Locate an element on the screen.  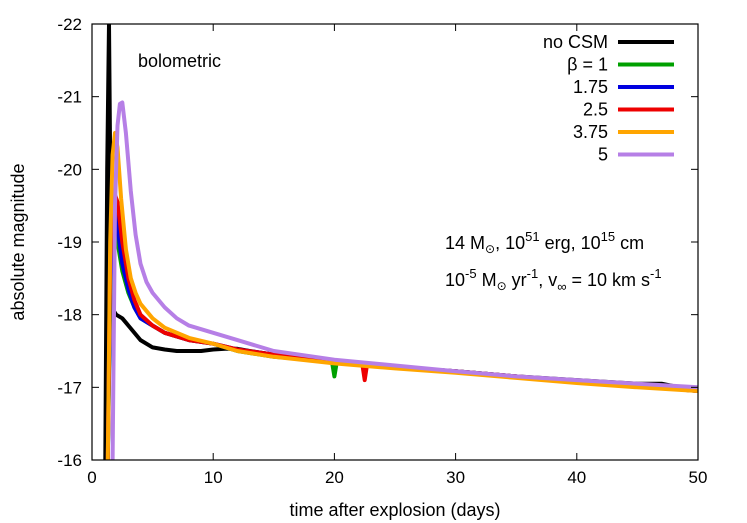
legend-label: 2.5 is located at coordinates (595, 110).